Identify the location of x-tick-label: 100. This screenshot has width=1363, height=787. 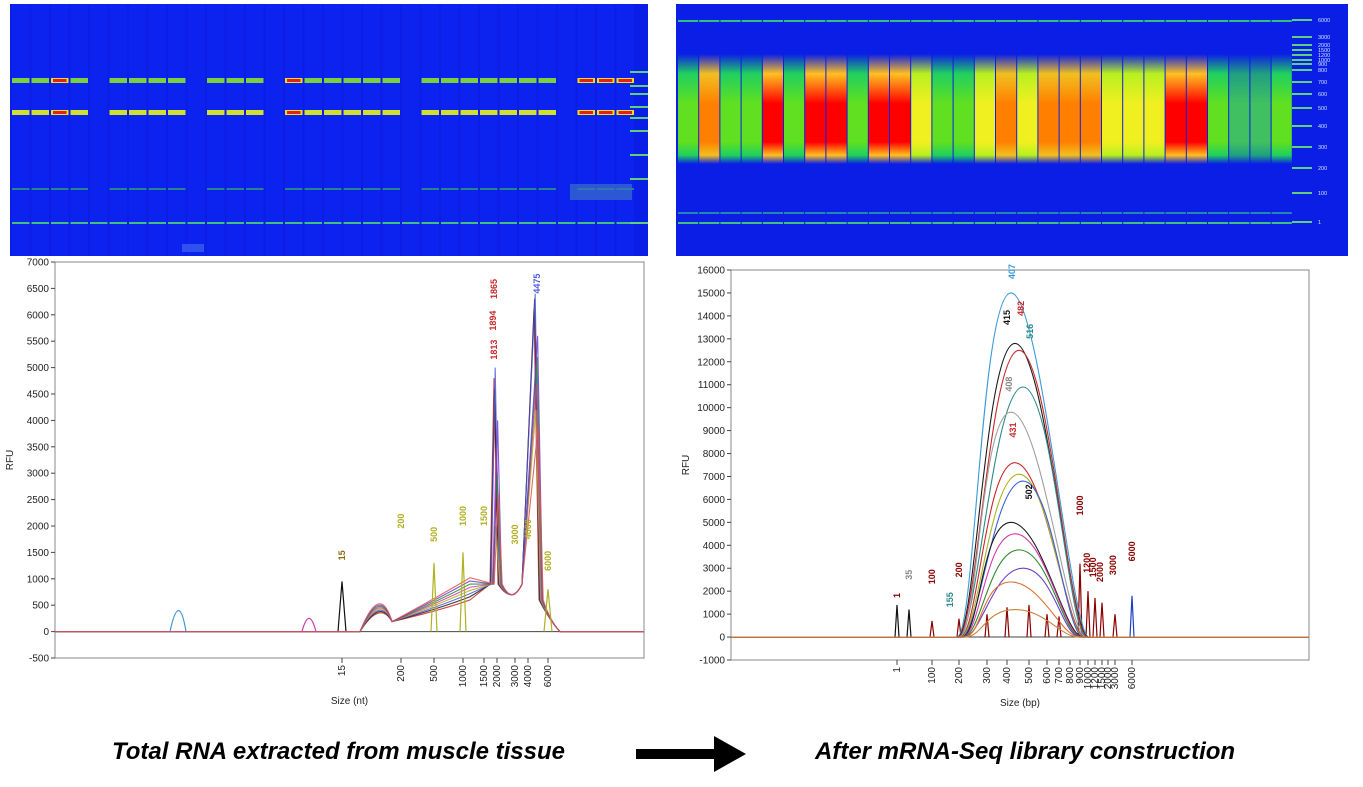
(932, 675).